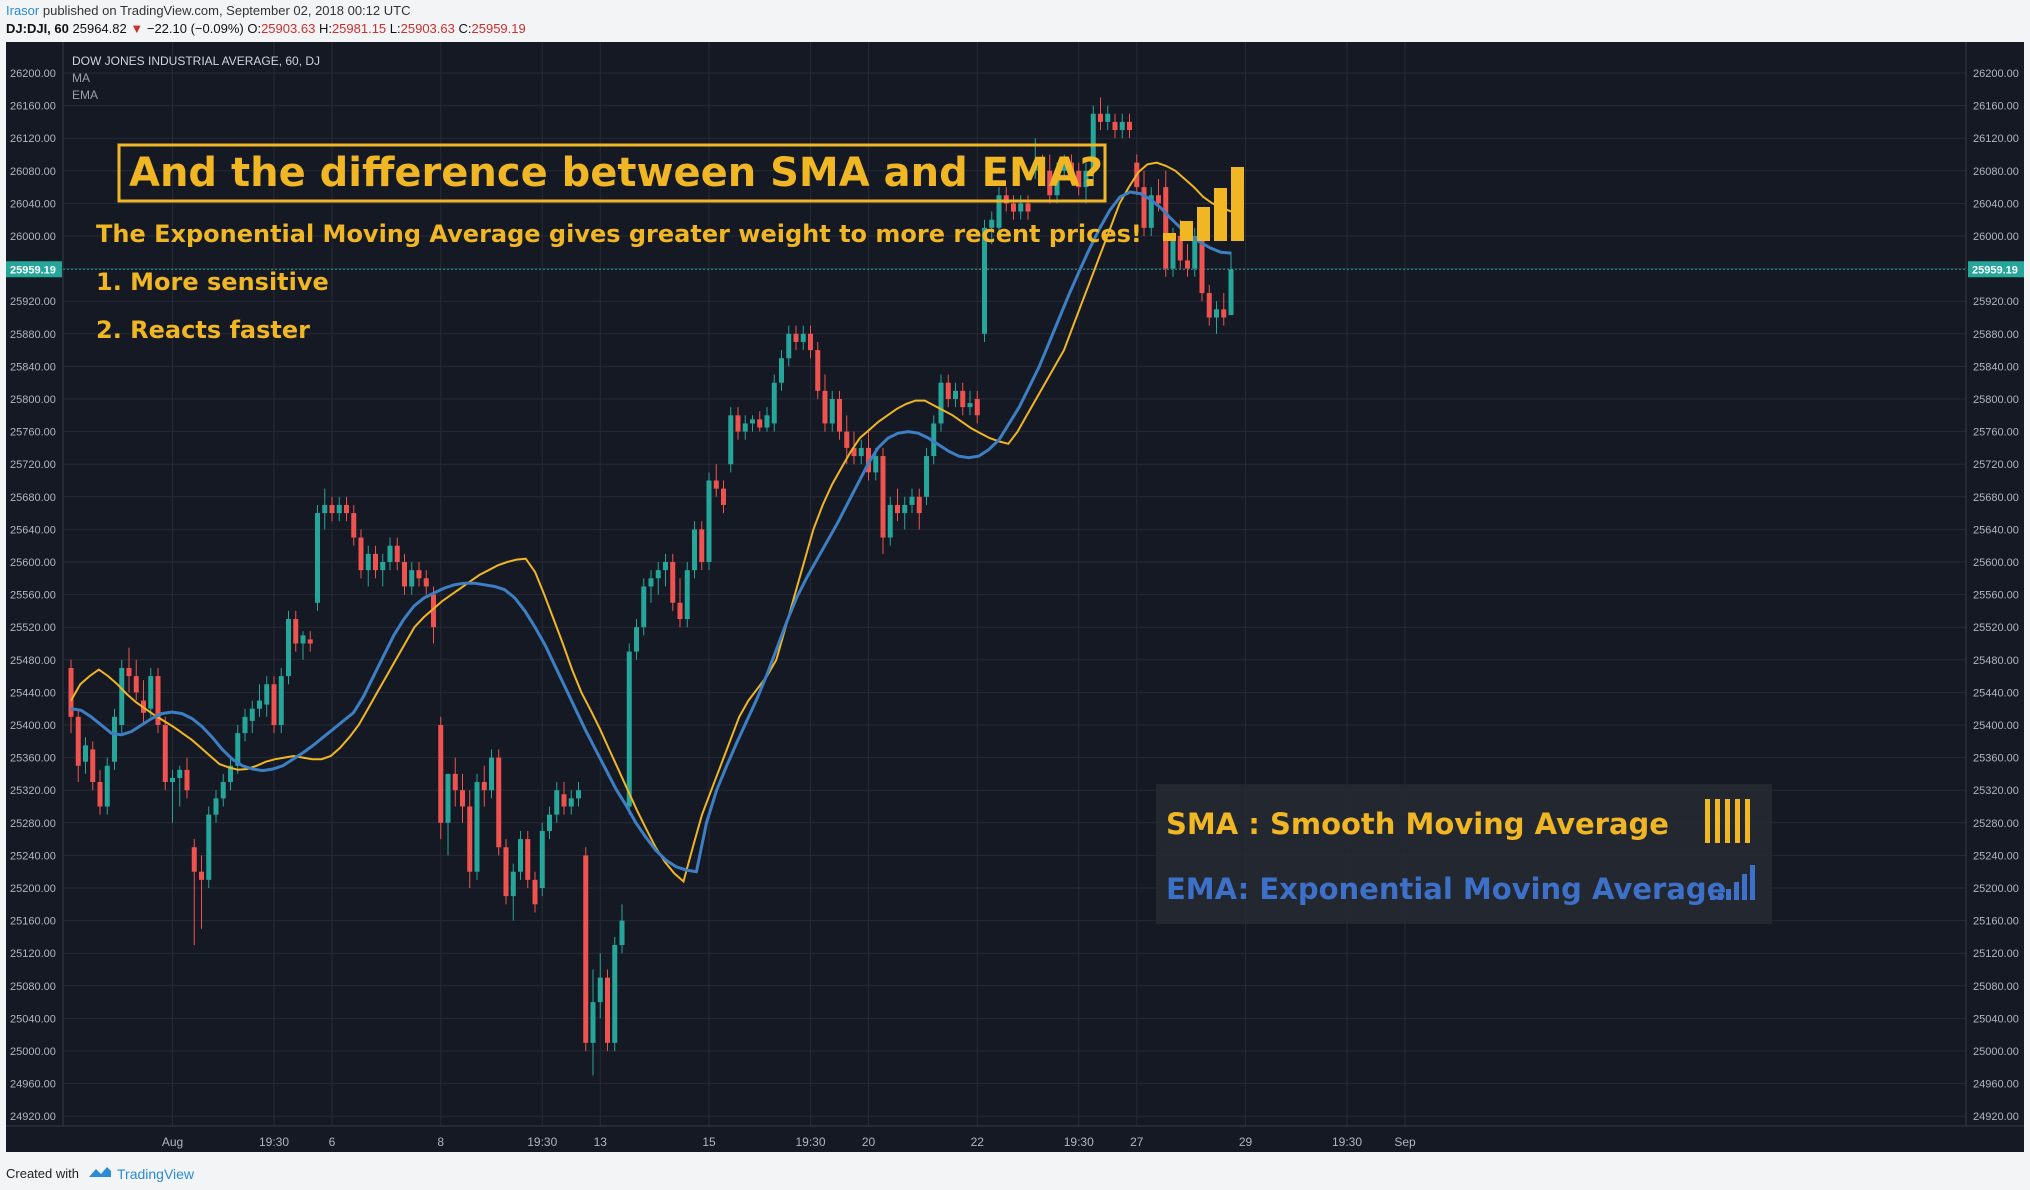  I want to click on y-tick-left: 25720.00, so click(33, 465).